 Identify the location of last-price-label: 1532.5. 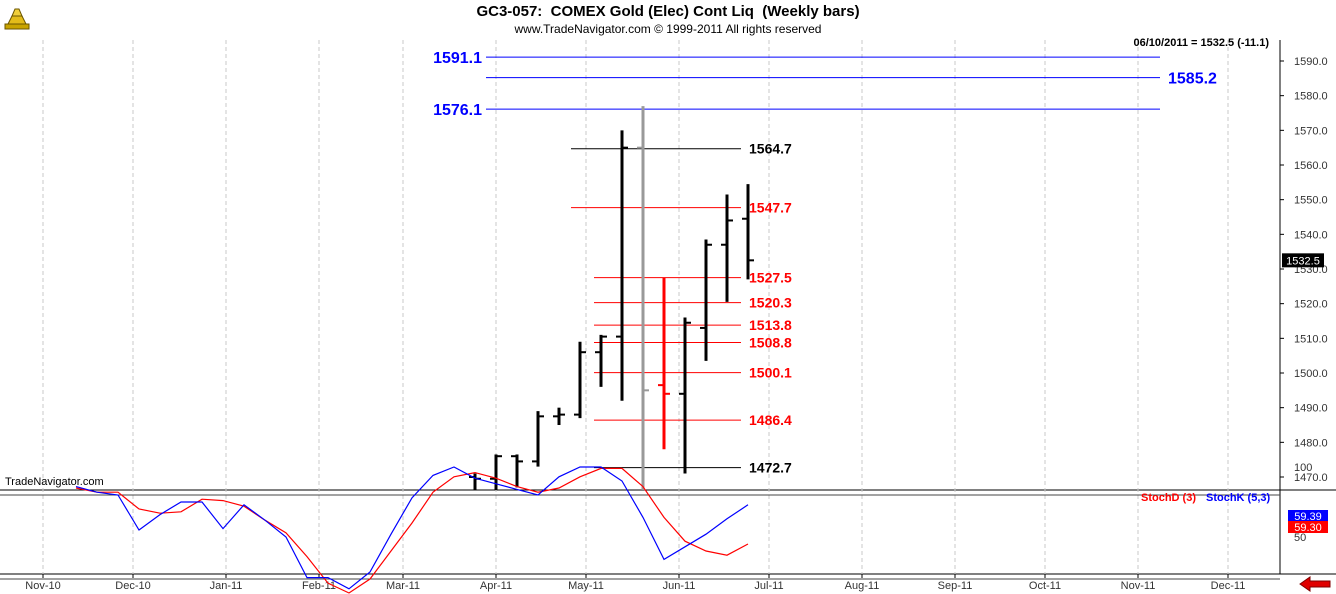
(1303, 261).